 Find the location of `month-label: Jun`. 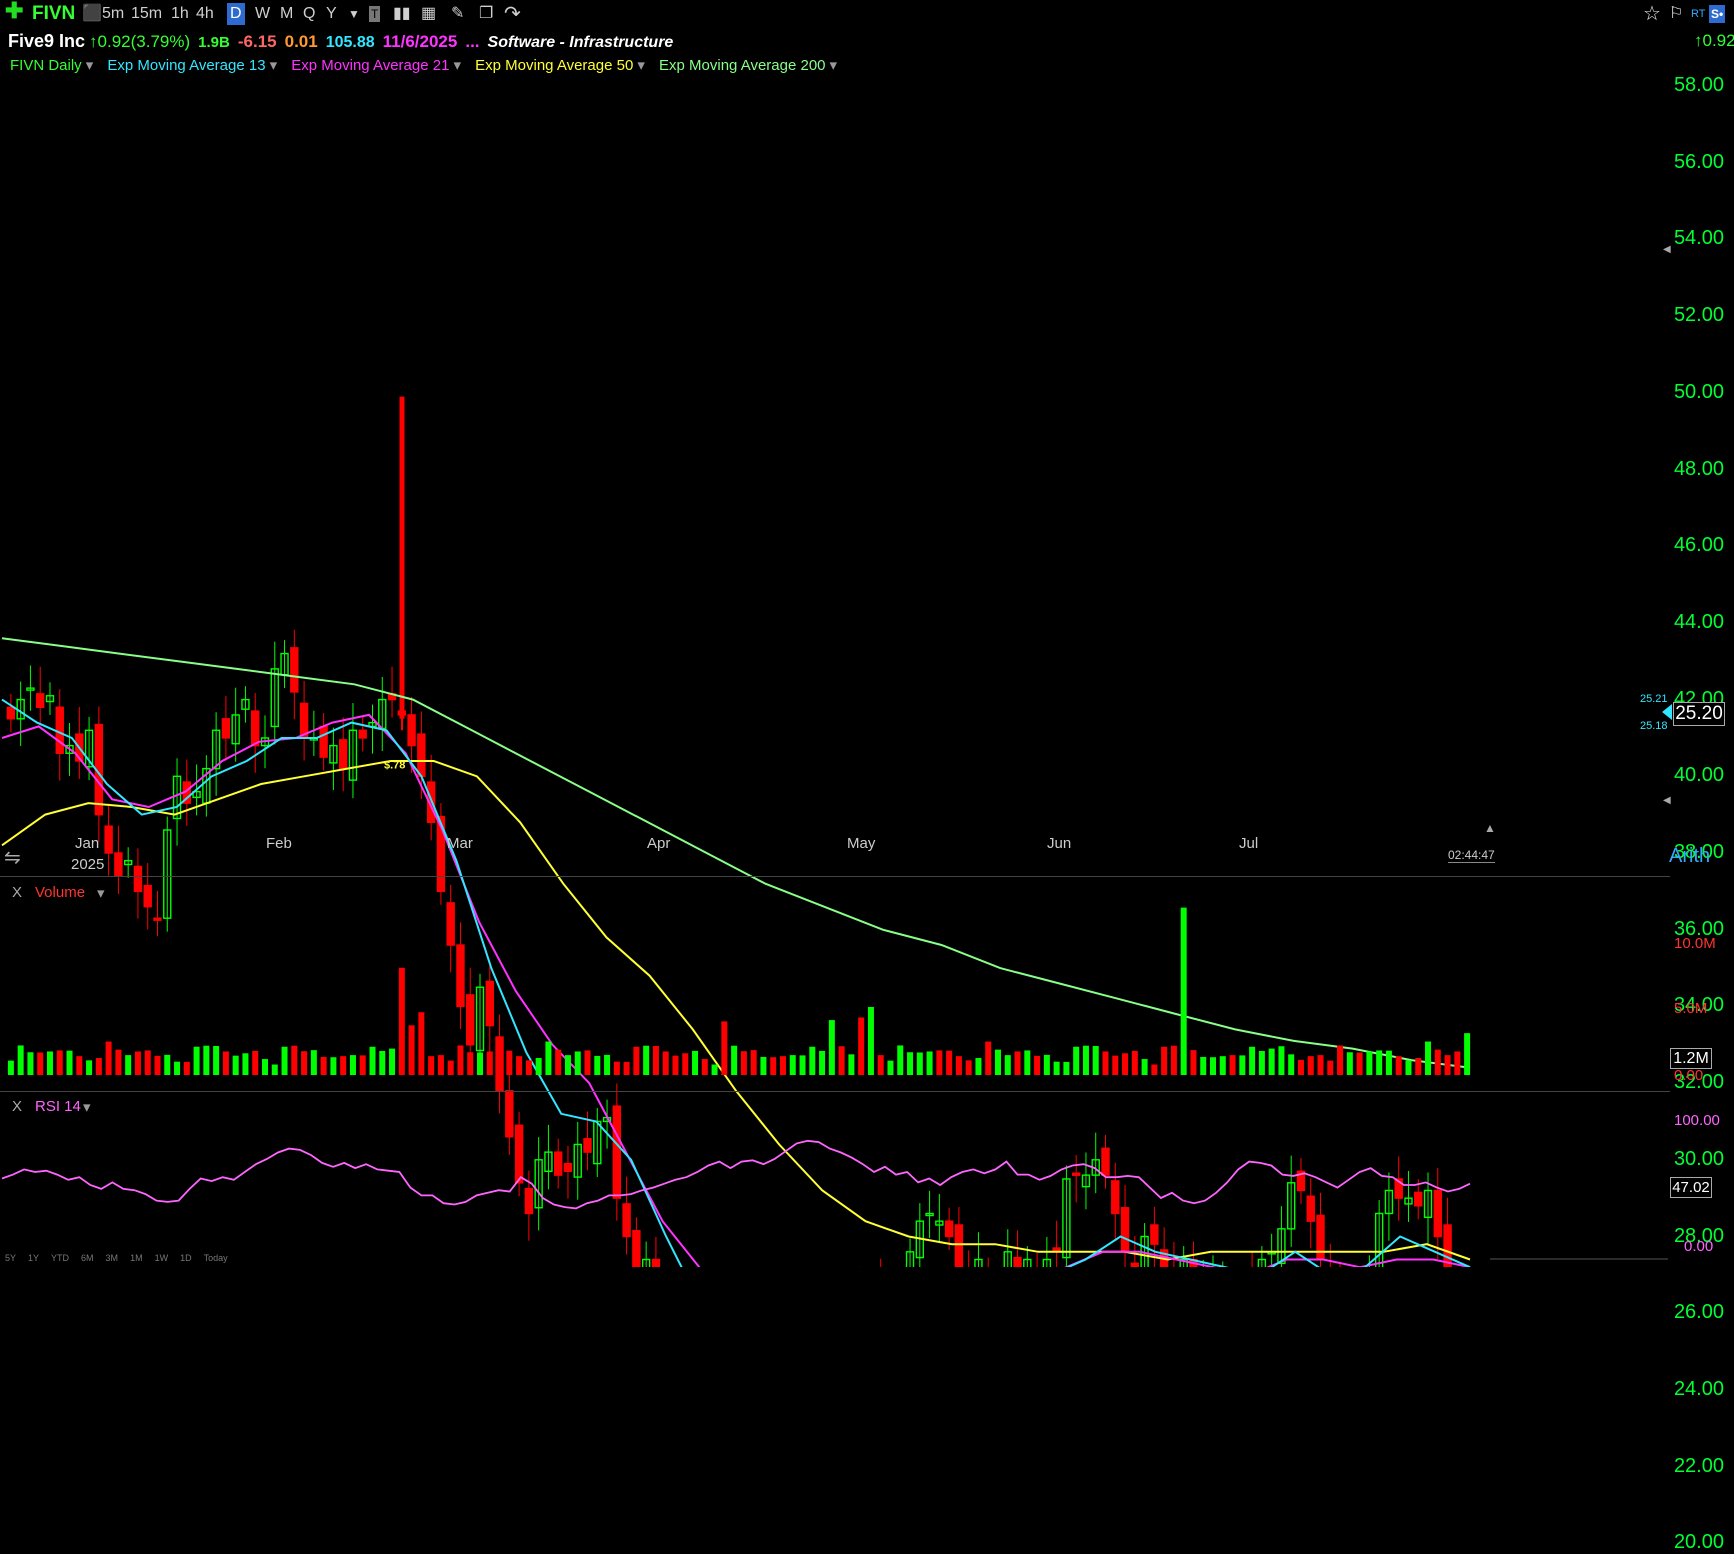

month-label: Jun is located at coordinates (1059, 843).